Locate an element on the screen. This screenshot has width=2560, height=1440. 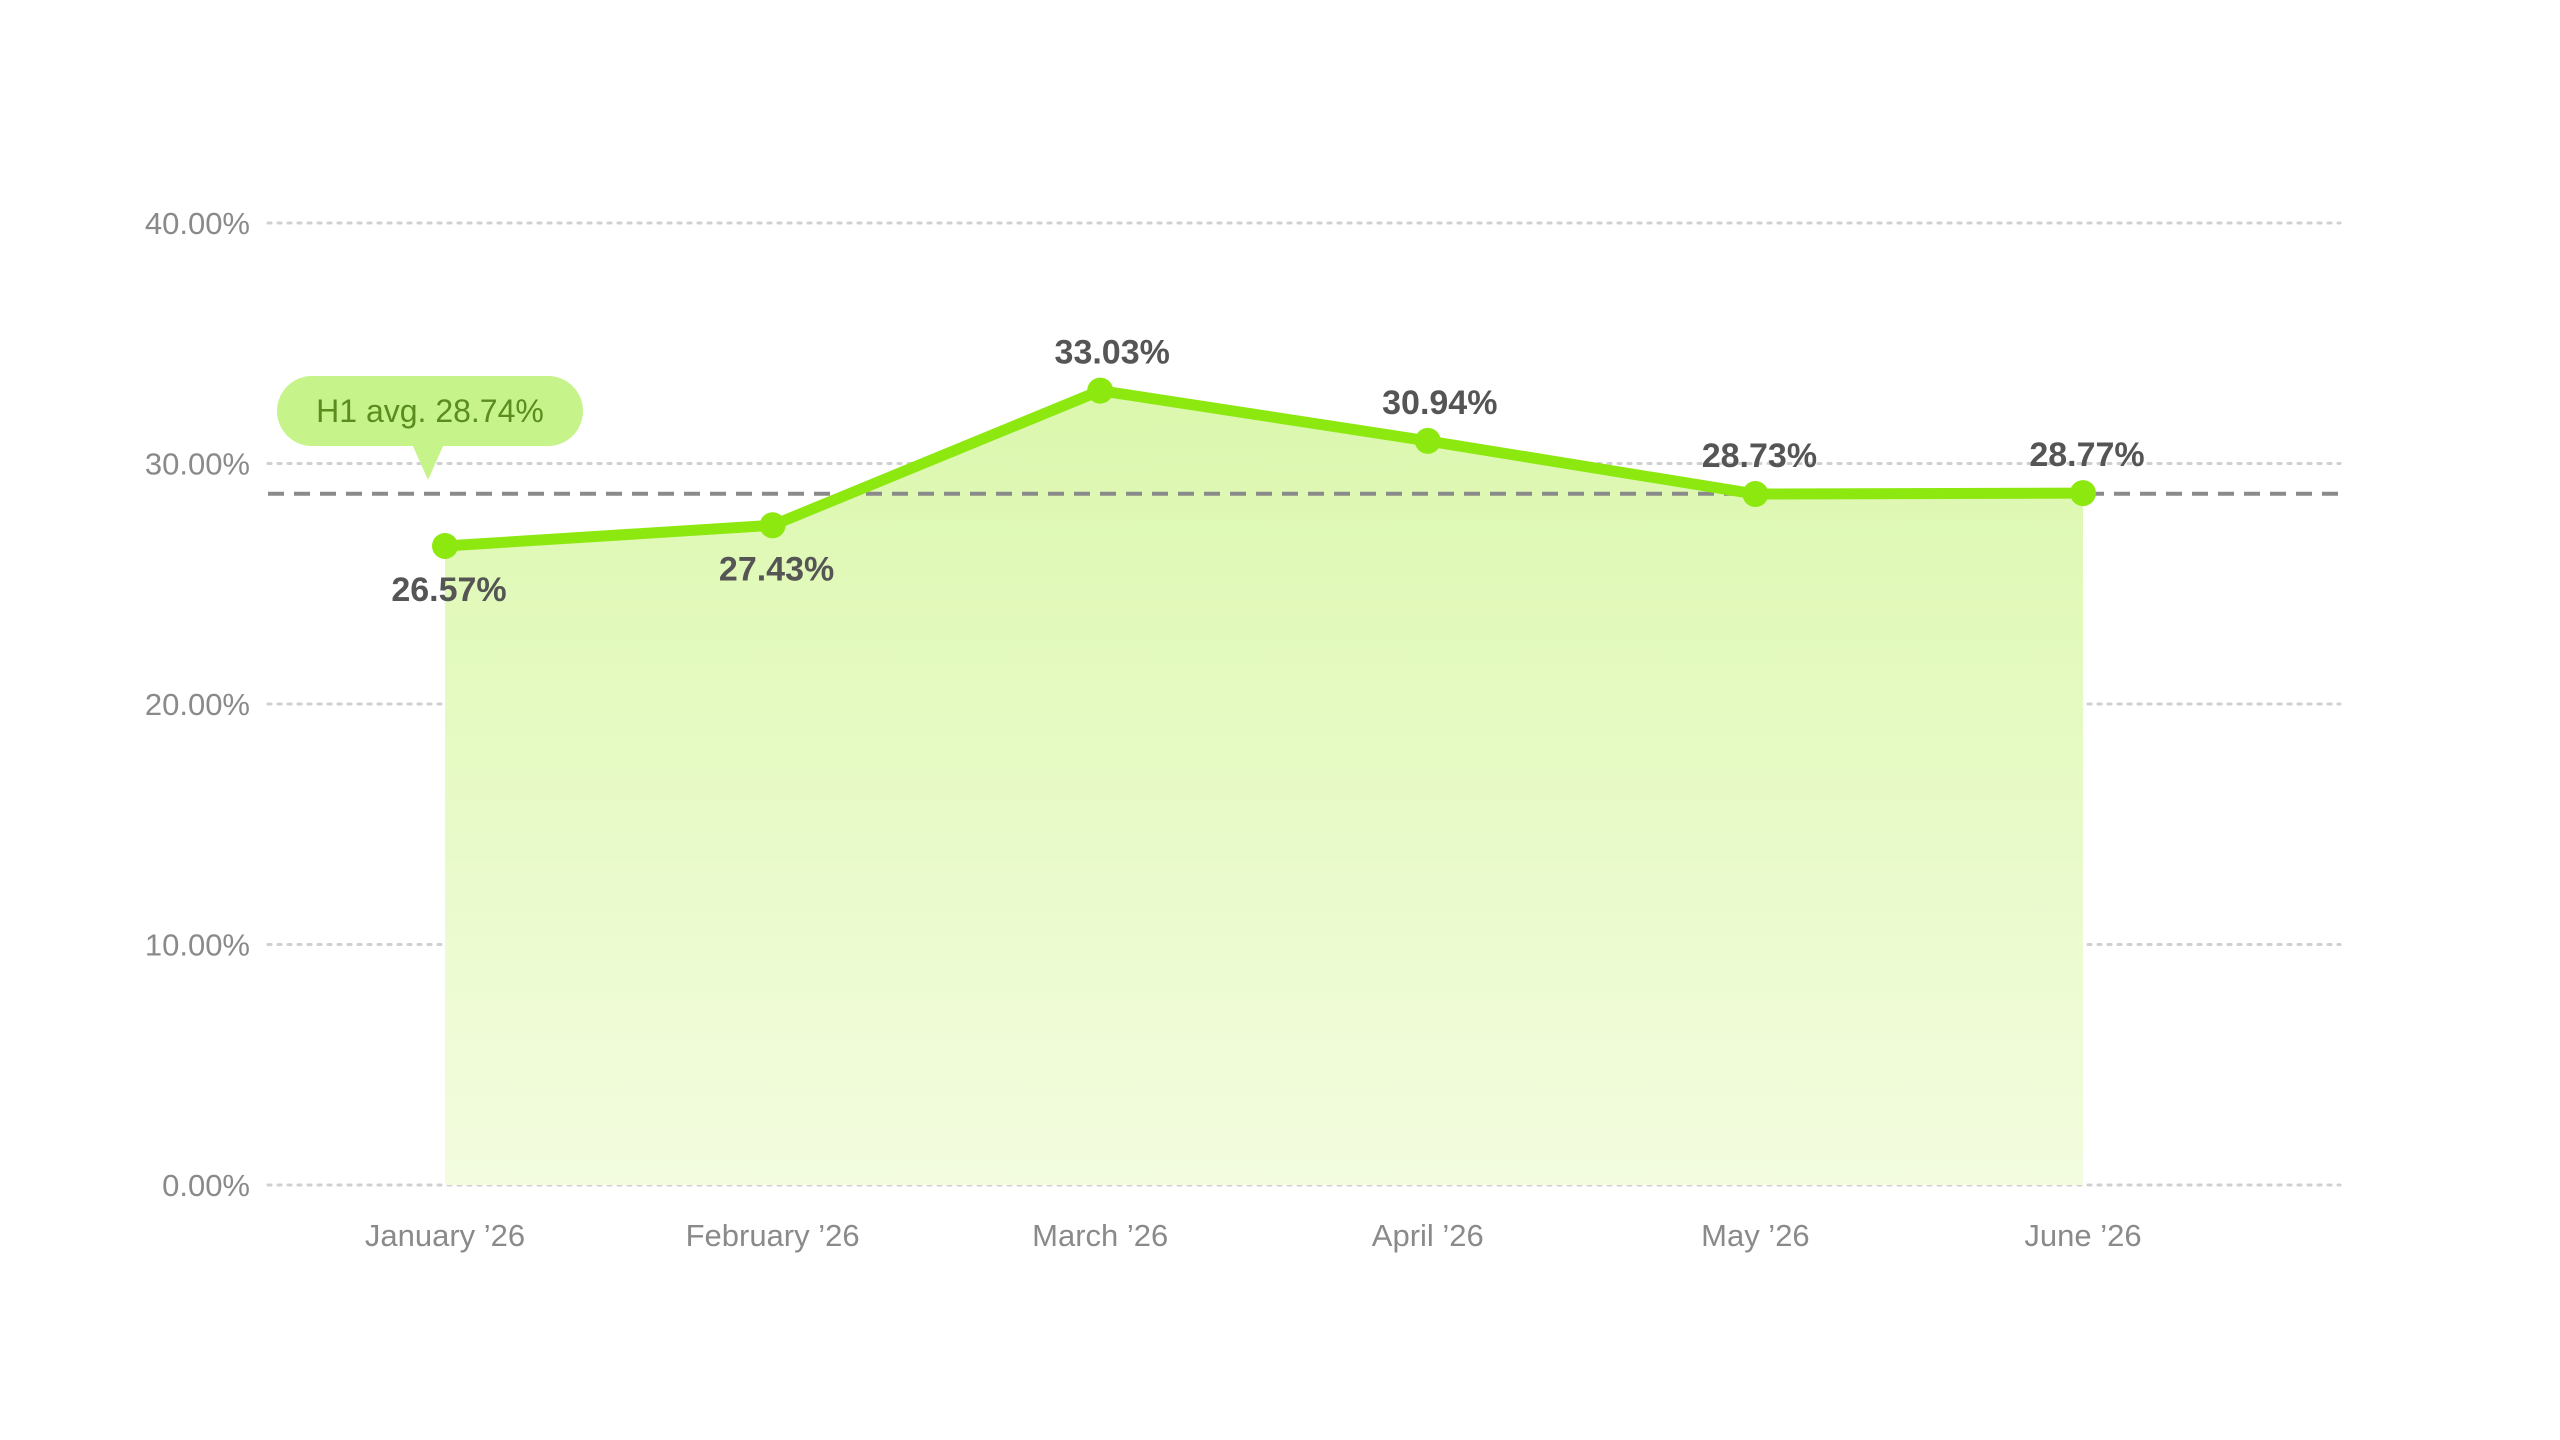
average-badge-bg is located at coordinates (430, 411).